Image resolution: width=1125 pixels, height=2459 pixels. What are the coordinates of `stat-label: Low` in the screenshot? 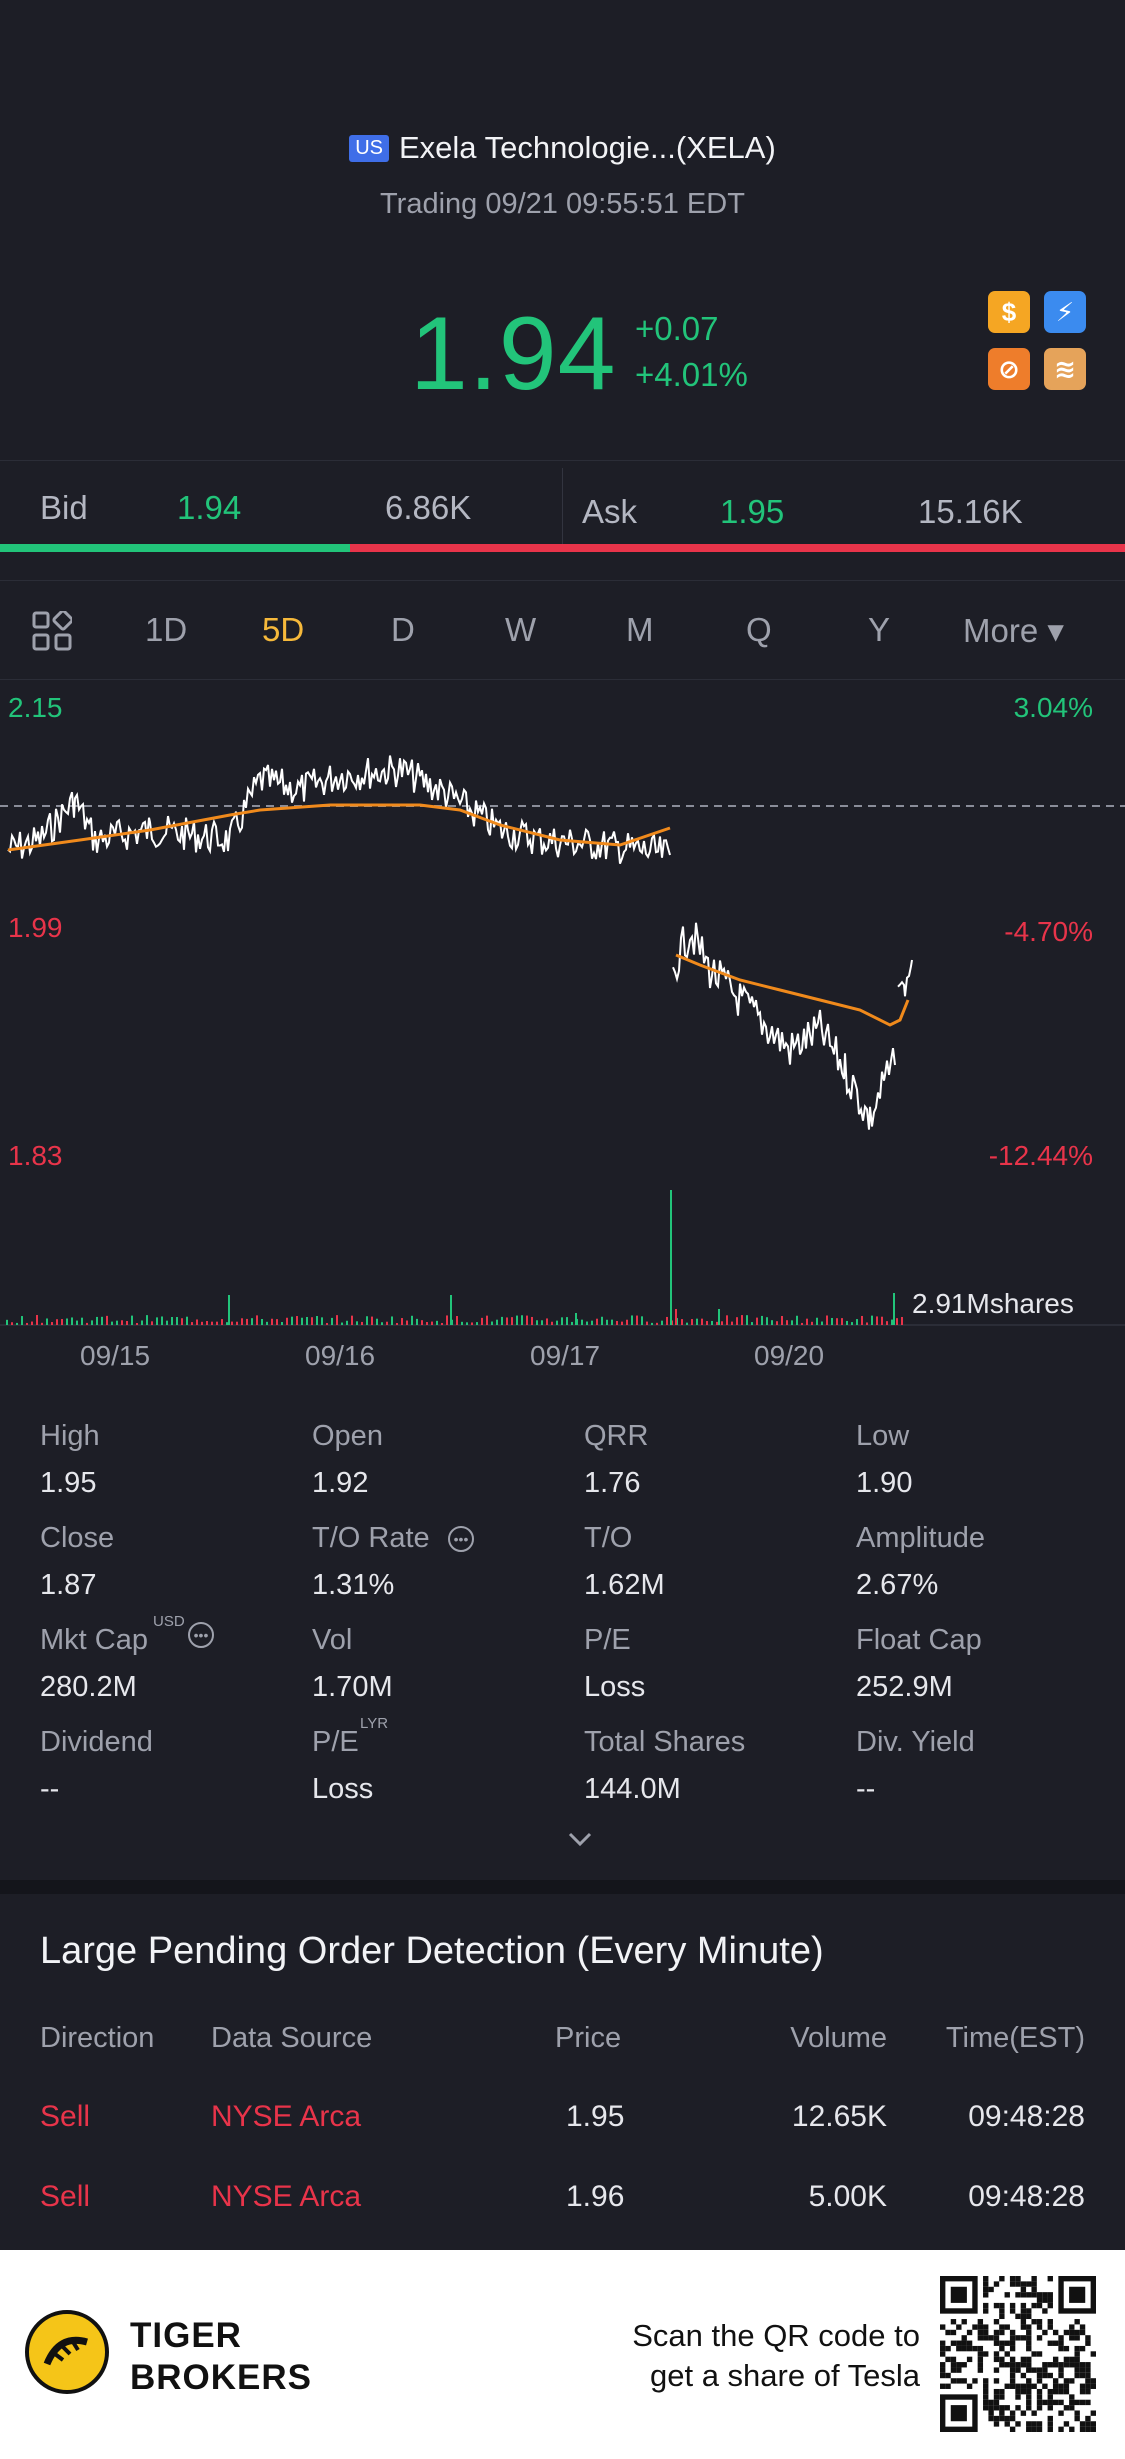 It's located at (883, 1436).